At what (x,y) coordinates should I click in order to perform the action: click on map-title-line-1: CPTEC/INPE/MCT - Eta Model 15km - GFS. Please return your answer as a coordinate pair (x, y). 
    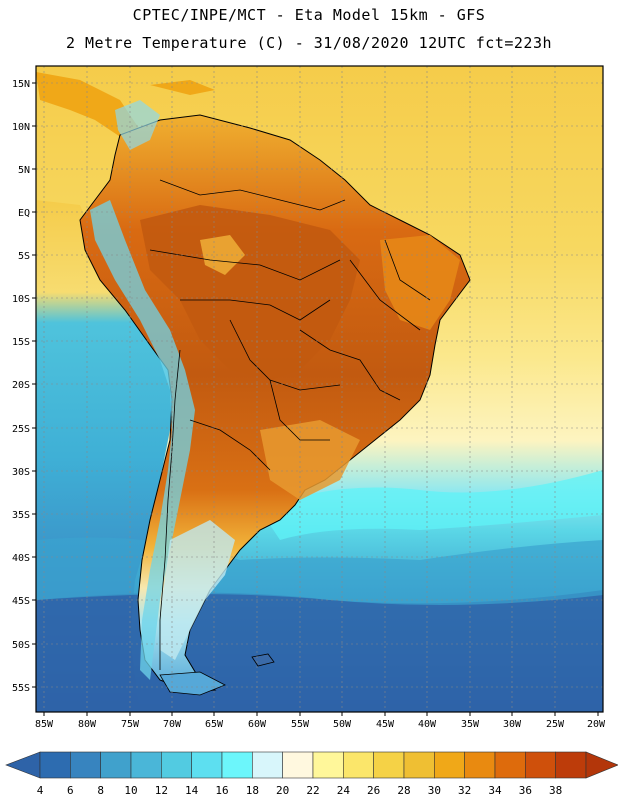
    Looking at the image, I should click on (309, 15).